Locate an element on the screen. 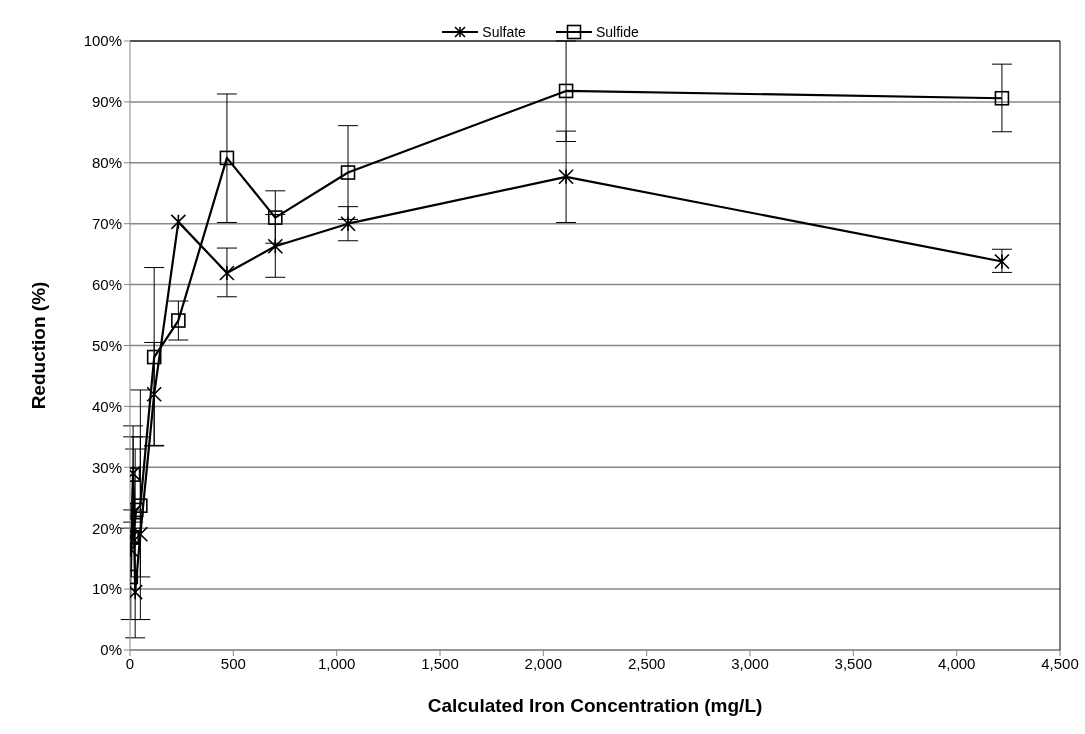 This screenshot has width=1085, height=734. legend-label: Sulfide is located at coordinates (617, 32).